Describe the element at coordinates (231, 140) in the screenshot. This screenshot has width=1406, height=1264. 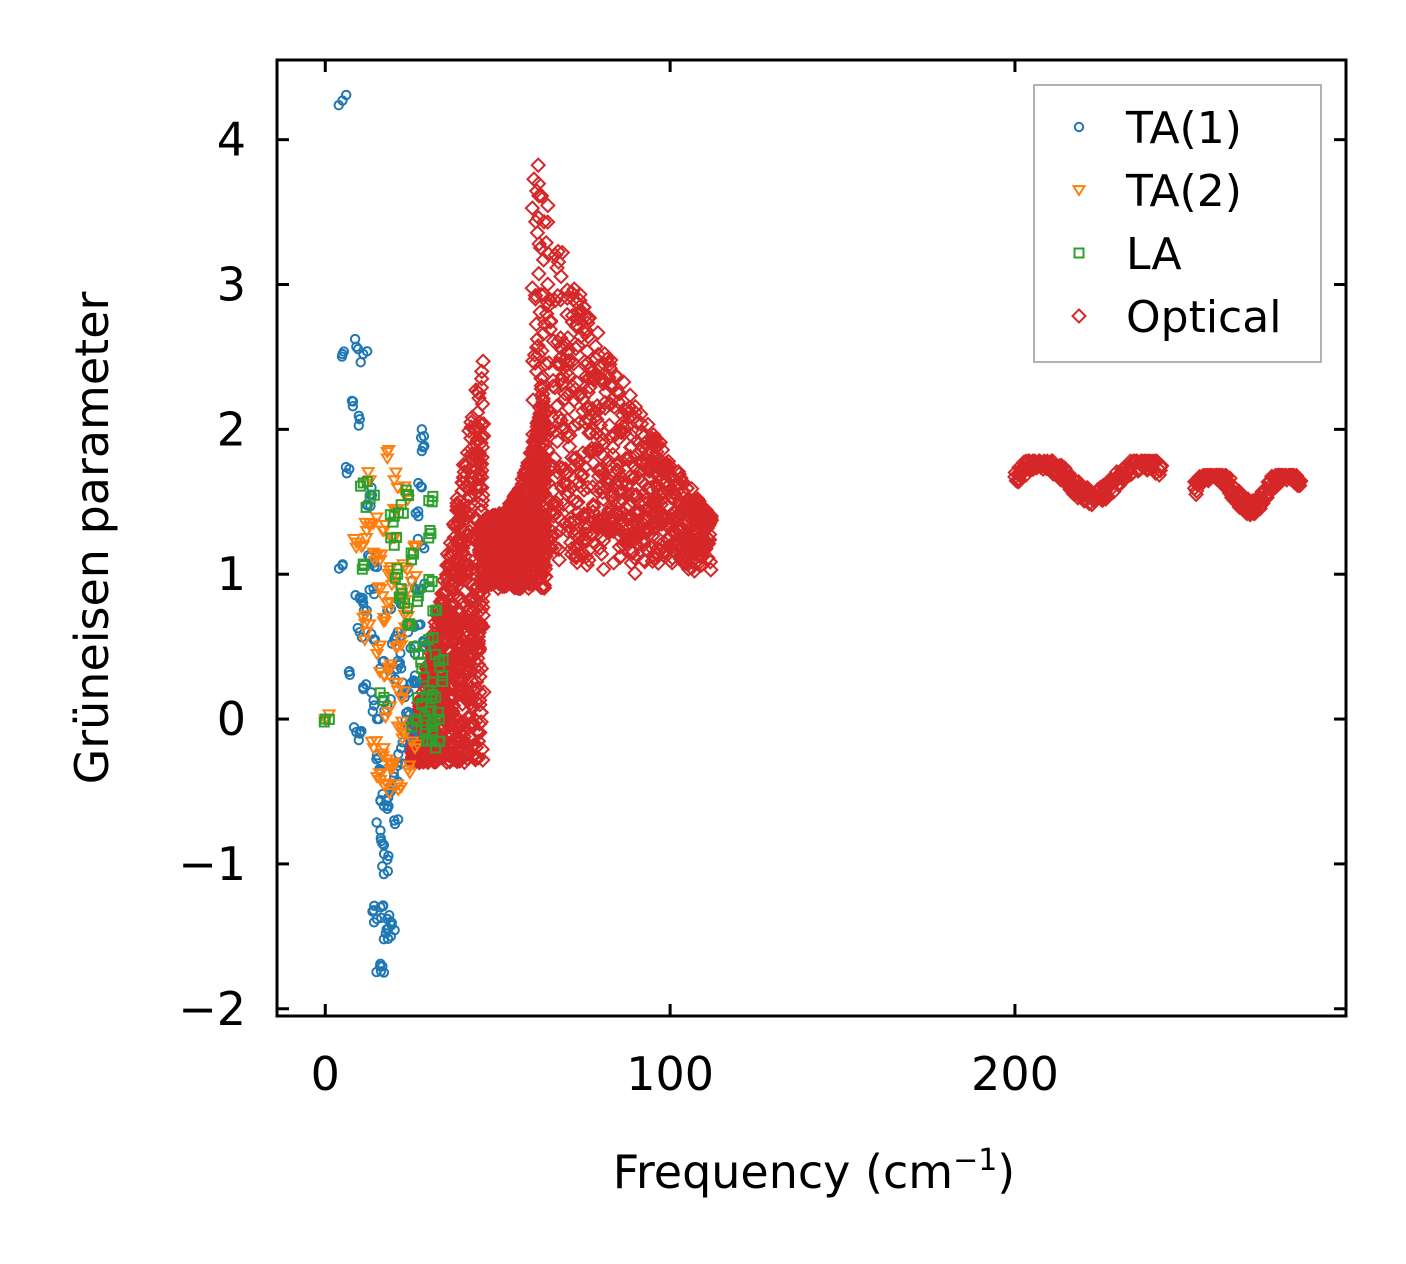
I see `y-tick-label: 4` at that location.